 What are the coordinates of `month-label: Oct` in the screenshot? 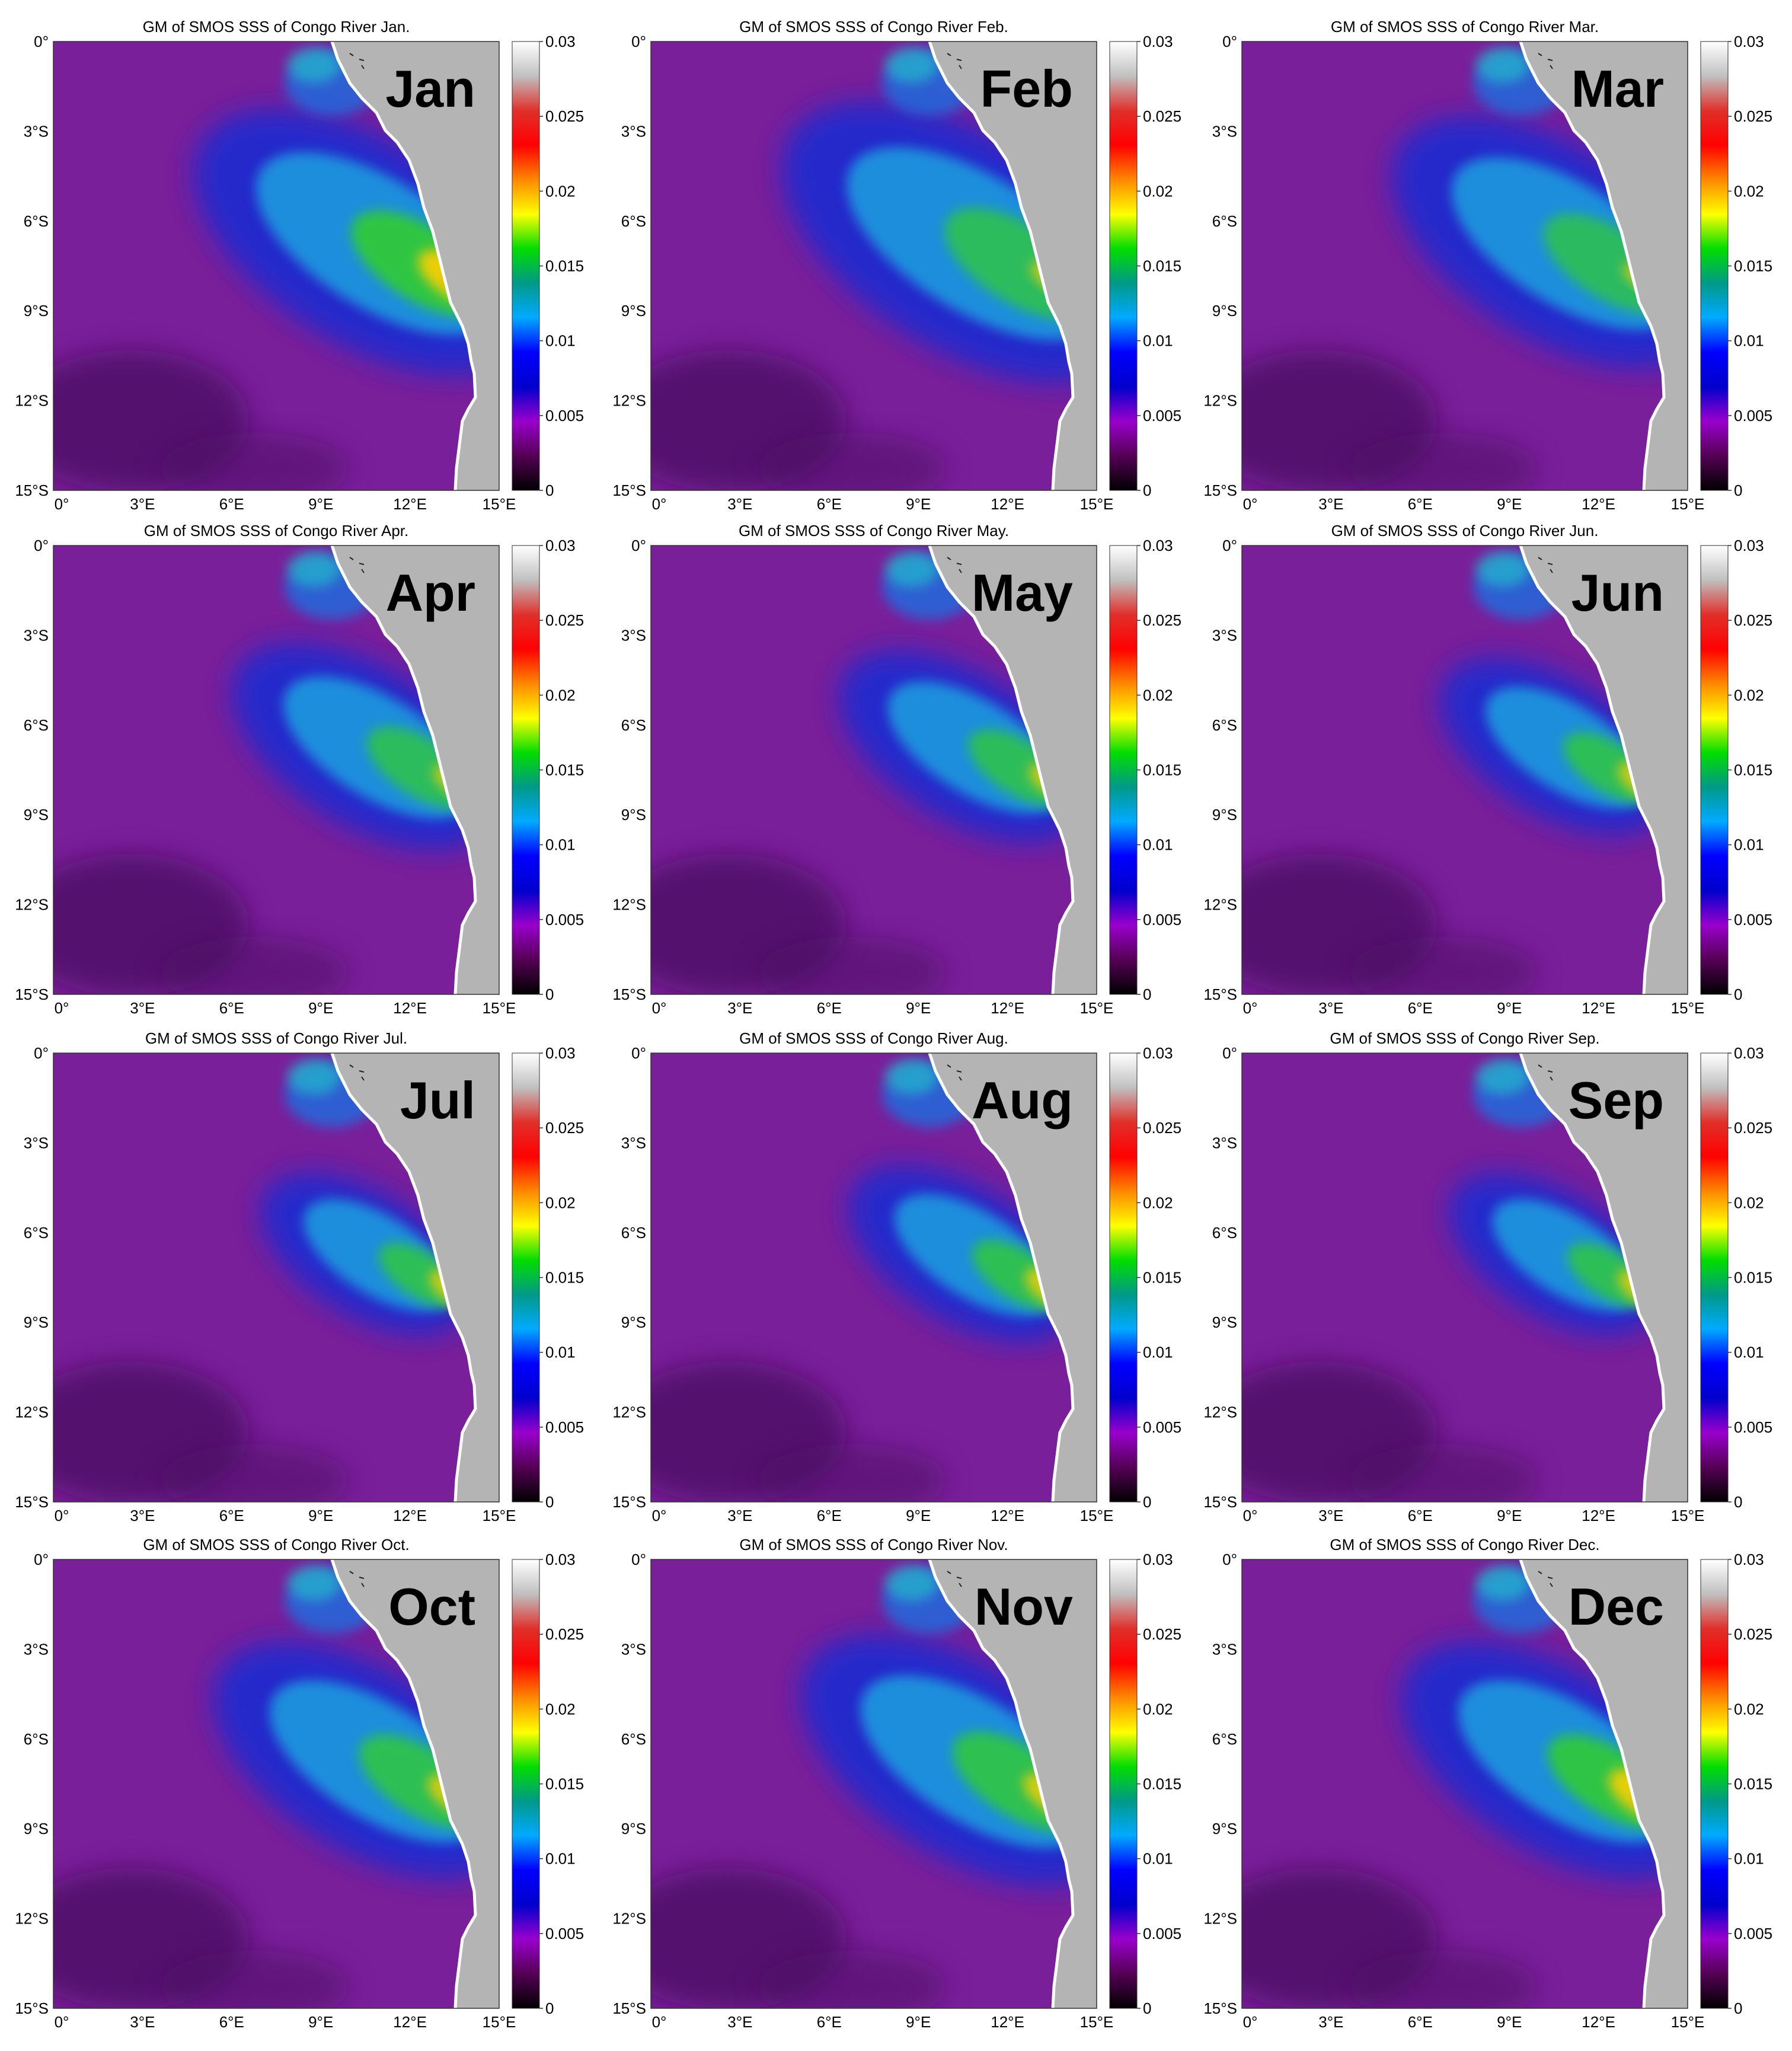 It's located at (431, 1606).